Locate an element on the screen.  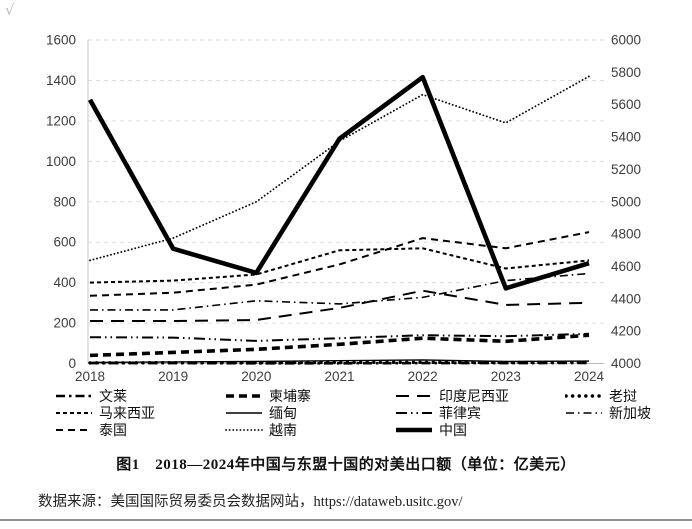
series-line-thailand is located at coordinates (339, 264).